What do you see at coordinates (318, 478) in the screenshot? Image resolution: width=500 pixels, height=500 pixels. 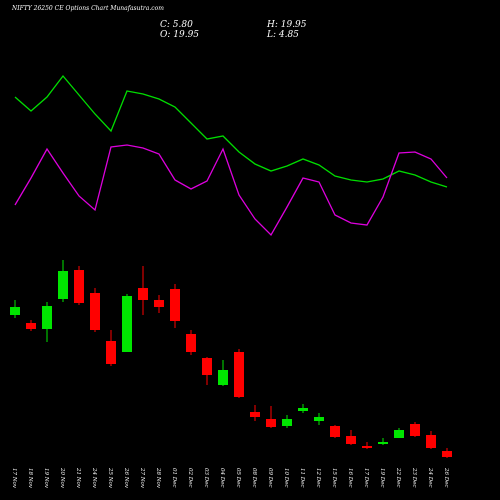 I see `x-tick-label: 12 Dec` at bounding box center [318, 478].